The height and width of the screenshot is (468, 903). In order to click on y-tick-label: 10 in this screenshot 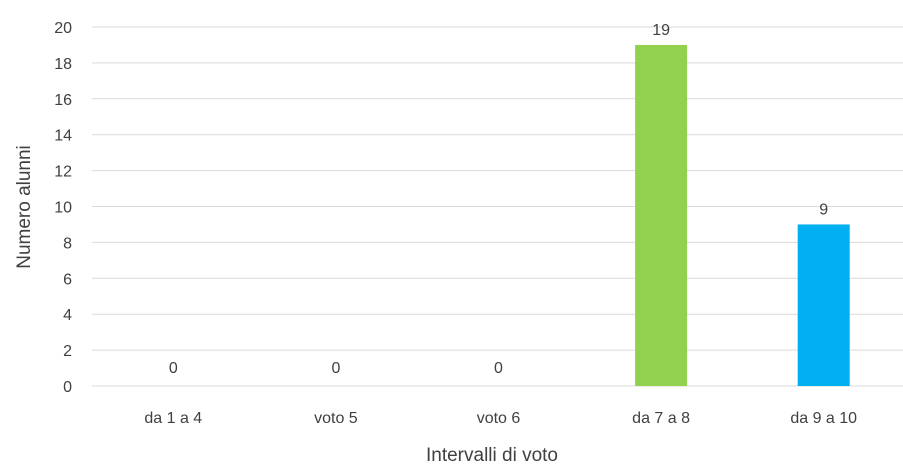, I will do `click(63, 208)`.